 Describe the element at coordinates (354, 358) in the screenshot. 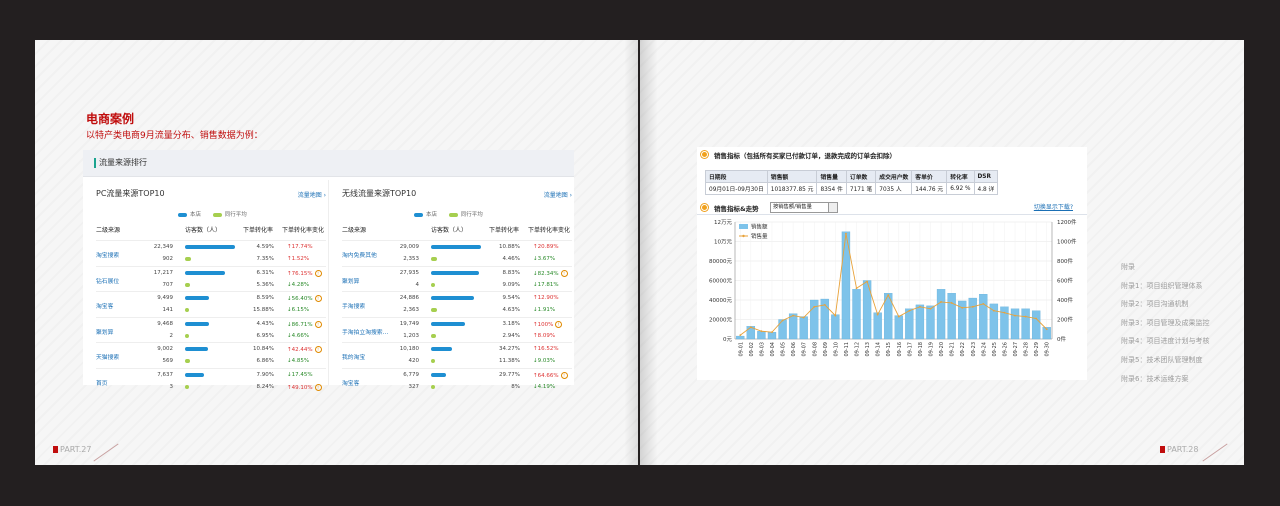

I see `source-link: 我的淘宝` at that location.